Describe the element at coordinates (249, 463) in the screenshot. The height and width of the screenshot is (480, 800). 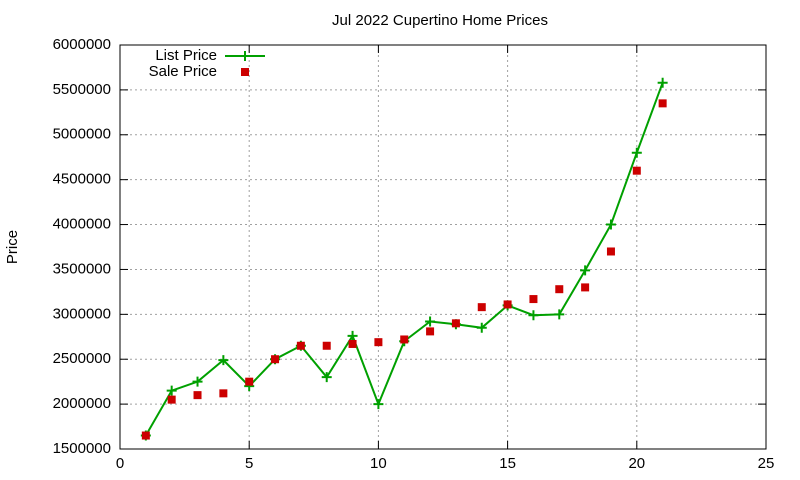
I see `x-tick-label: 5` at that location.